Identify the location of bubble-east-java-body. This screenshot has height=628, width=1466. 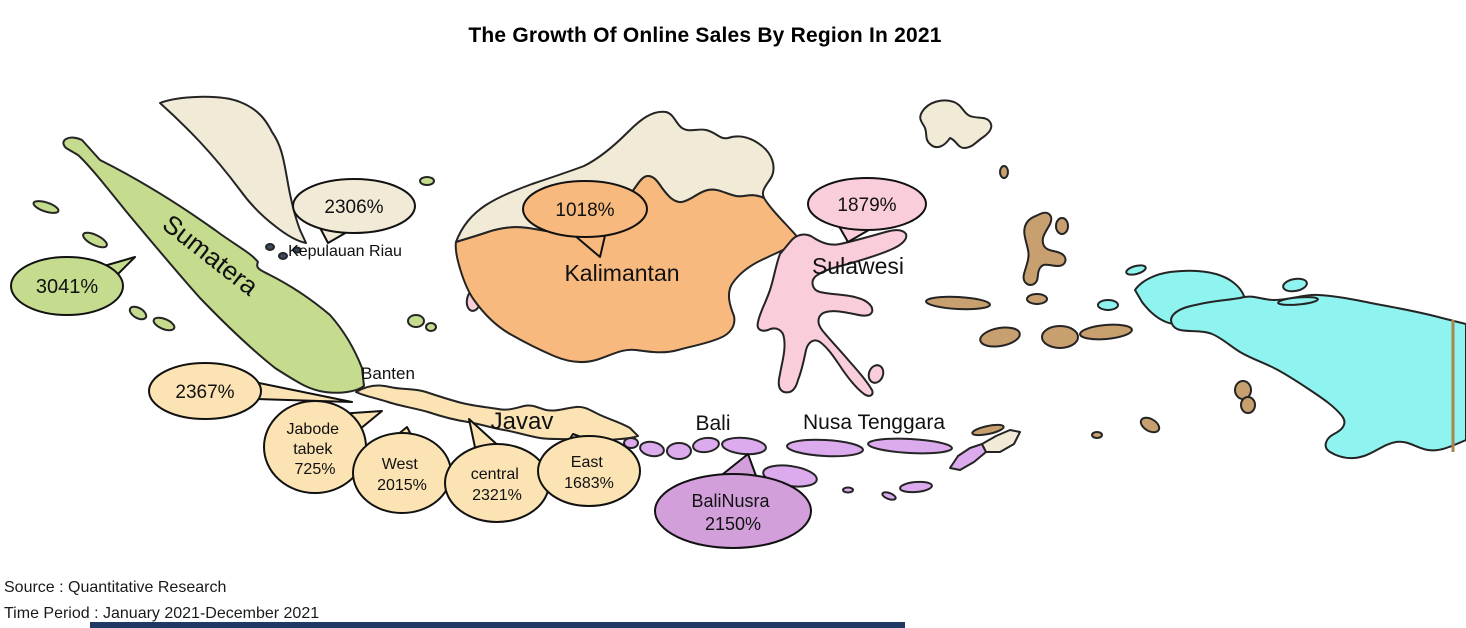
(589, 471).